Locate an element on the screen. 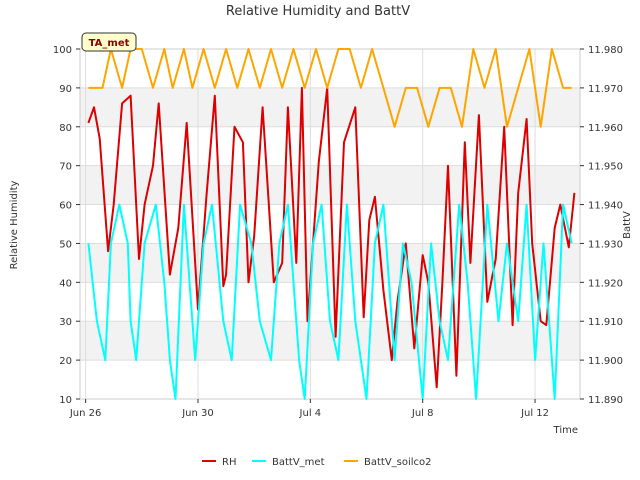 The image size is (640, 480). right-tick-label: 11.930 is located at coordinates (605, 244).